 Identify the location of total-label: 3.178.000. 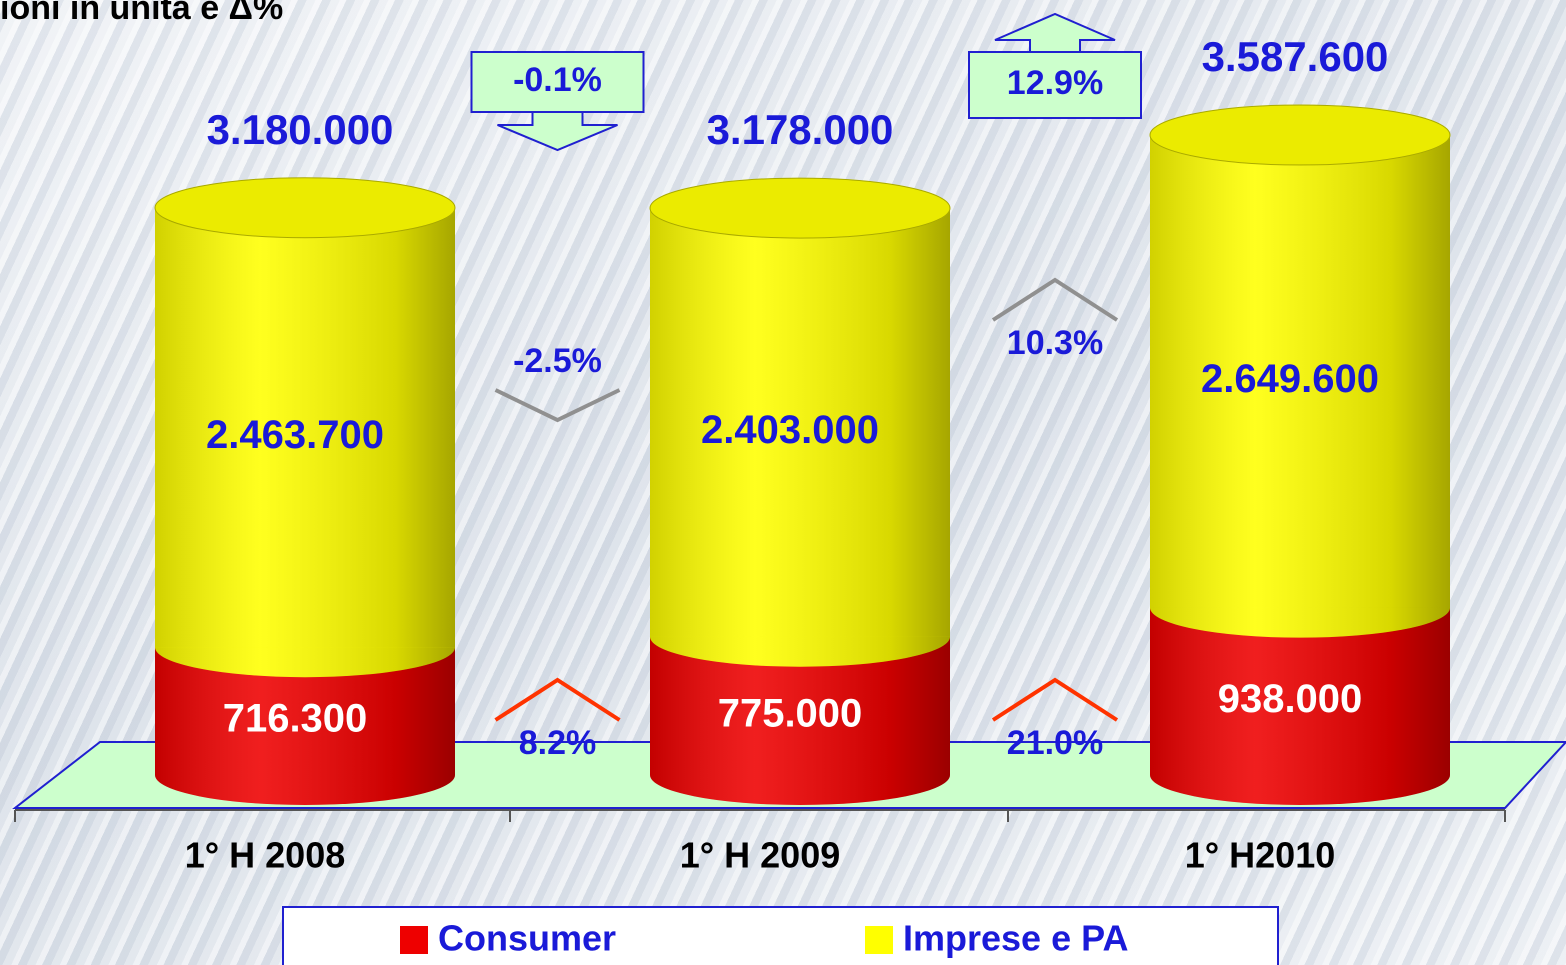
(800, 129).